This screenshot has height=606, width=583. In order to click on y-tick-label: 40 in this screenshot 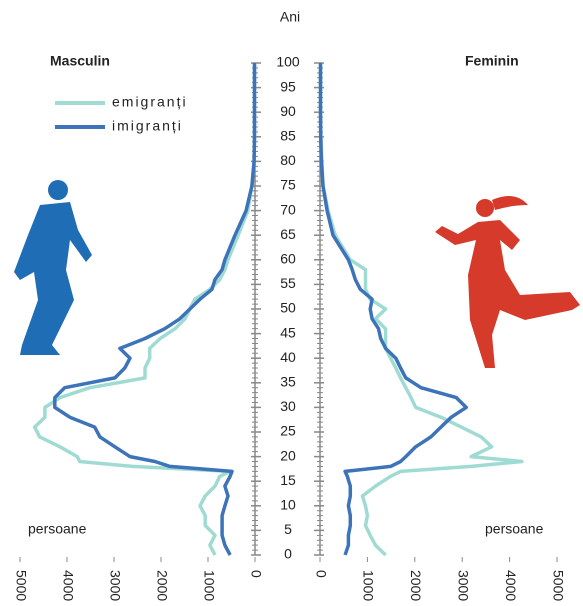, I will do `click(288, 357)`.